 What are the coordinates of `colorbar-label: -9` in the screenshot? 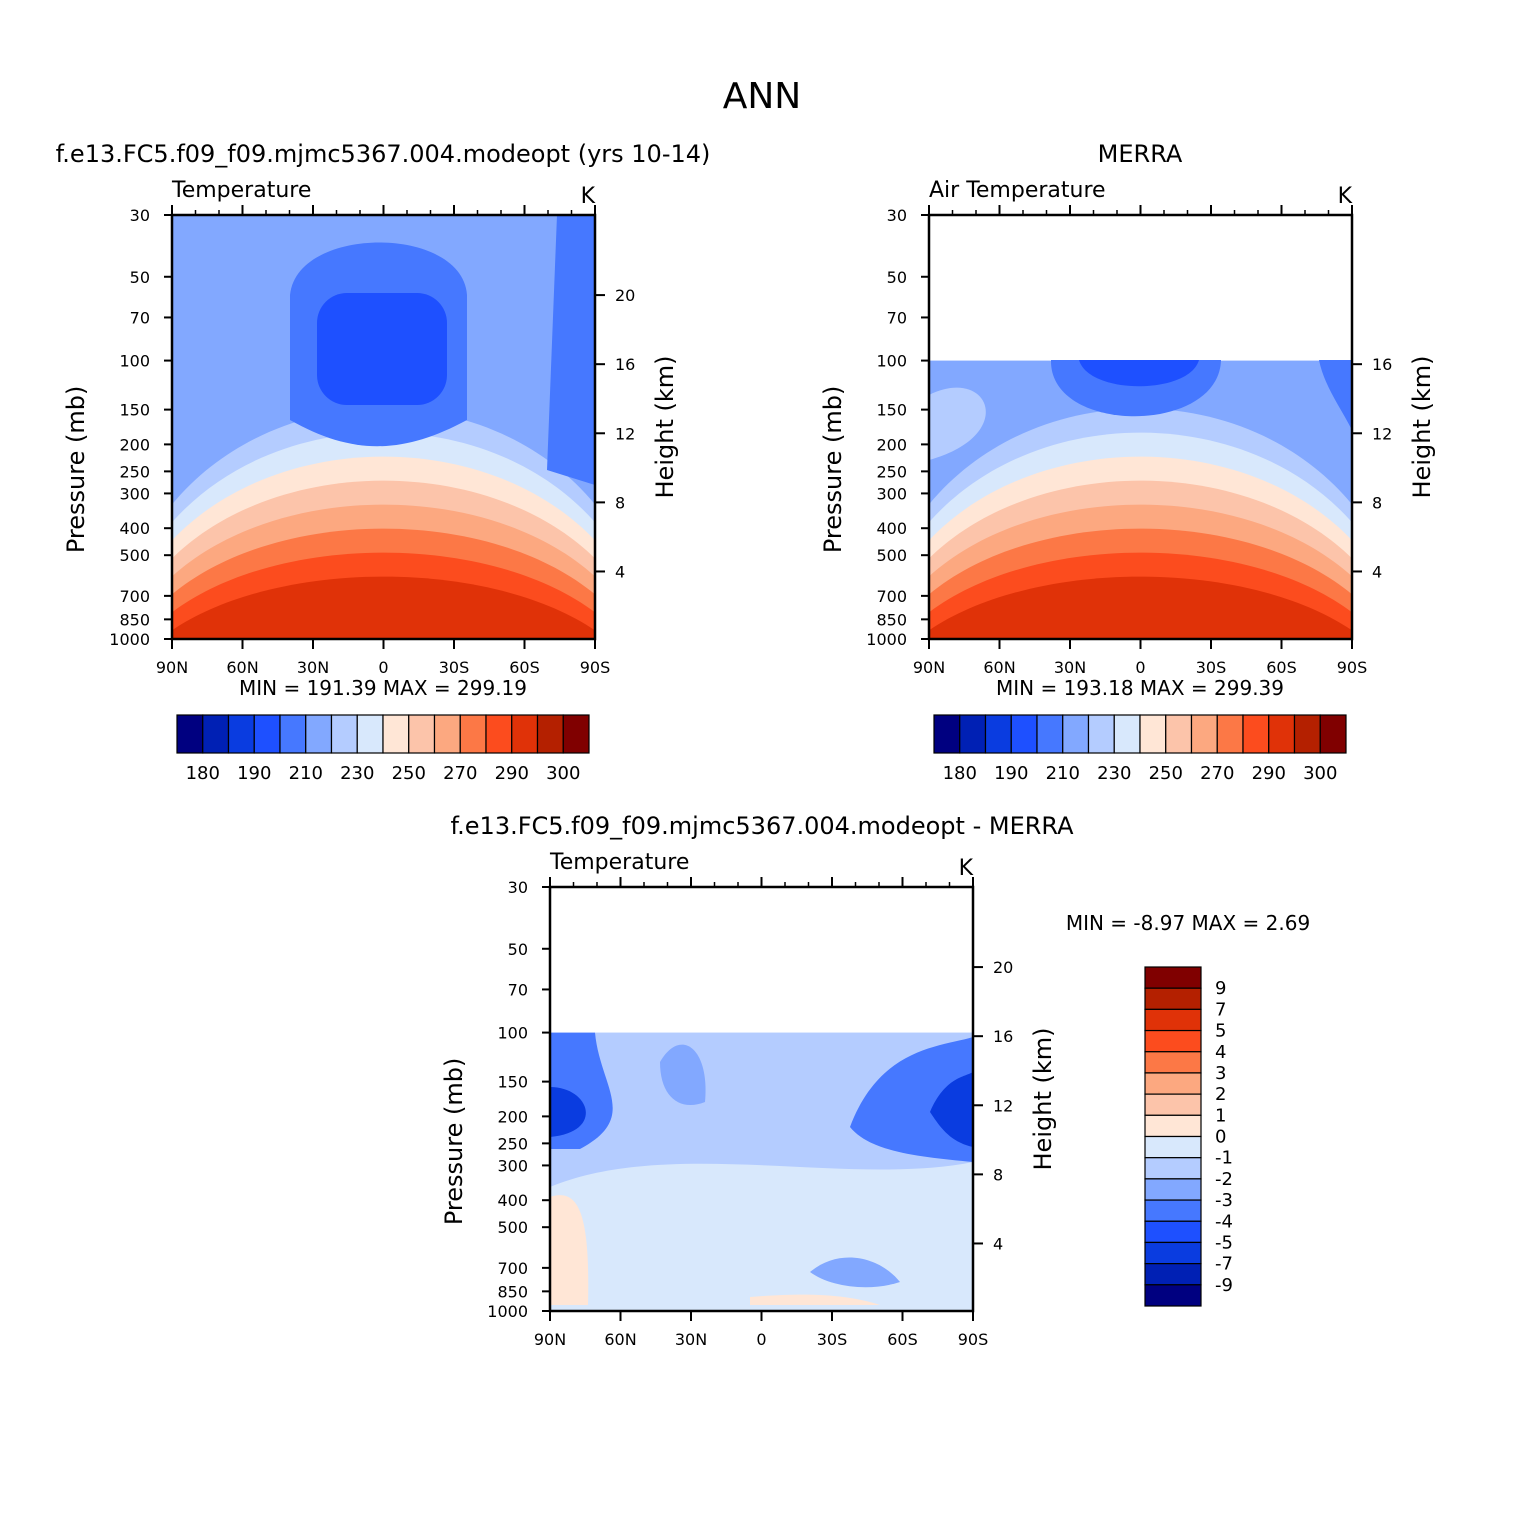 It's located at (1224, 1285).